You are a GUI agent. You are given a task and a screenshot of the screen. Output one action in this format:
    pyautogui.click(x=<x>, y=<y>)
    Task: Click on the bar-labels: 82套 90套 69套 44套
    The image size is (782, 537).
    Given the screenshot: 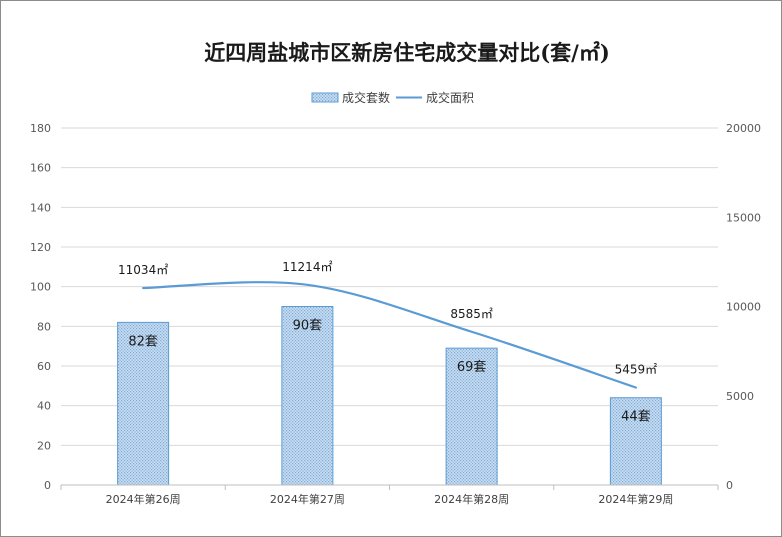 What is the action you would take?
    pyautogui.click(x=389, y=371)
    